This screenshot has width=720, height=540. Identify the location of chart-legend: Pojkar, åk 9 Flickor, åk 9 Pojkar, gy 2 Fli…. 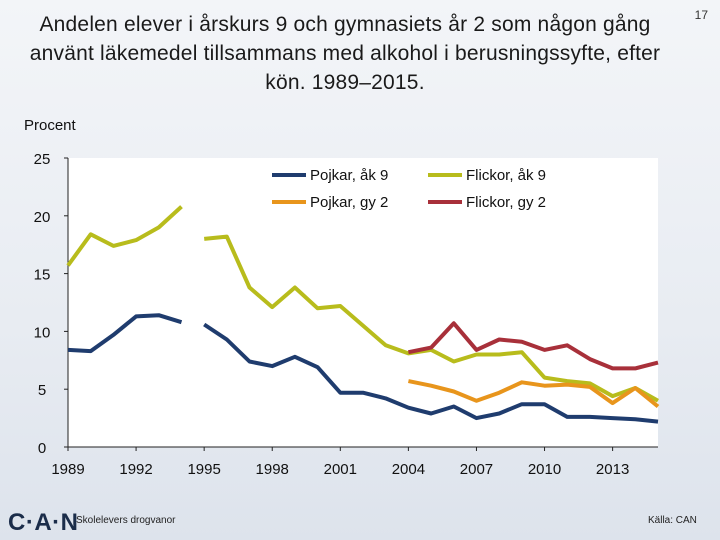
(409, 189).